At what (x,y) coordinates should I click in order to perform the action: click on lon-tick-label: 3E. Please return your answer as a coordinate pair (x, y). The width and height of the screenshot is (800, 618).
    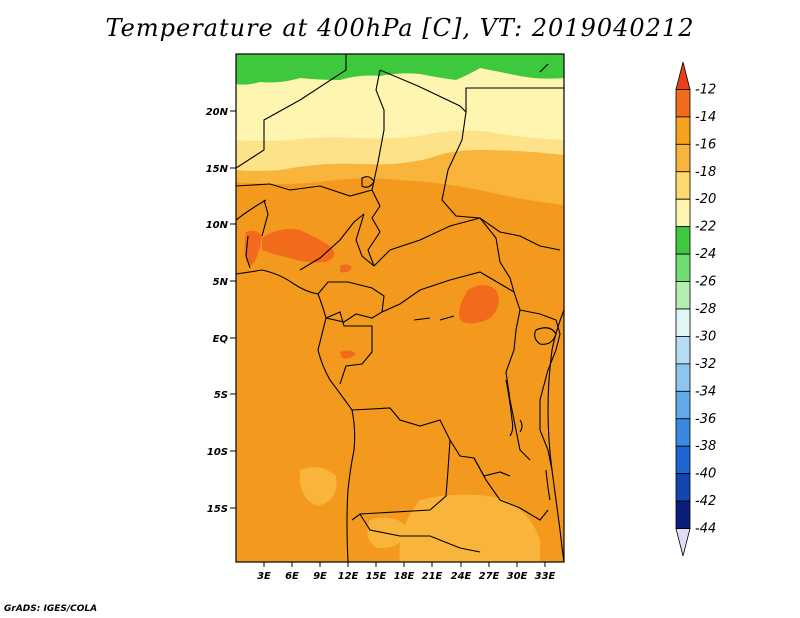
    Looking at the image, I should click on (264, 576).